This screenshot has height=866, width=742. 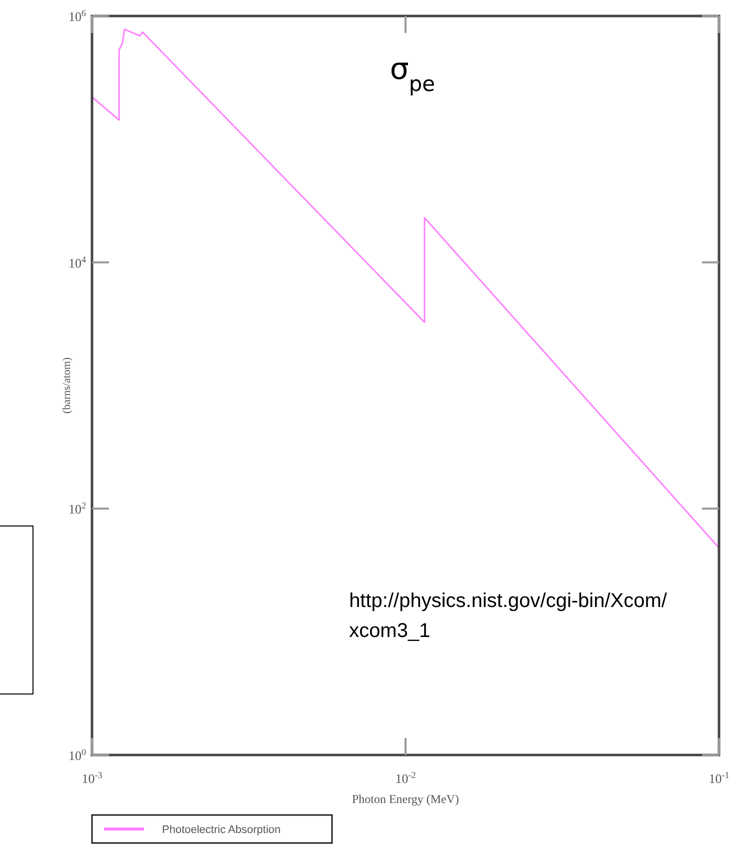 I want to click on x-tick-label: 10$^{-3}$, so click(x=92, y=778).